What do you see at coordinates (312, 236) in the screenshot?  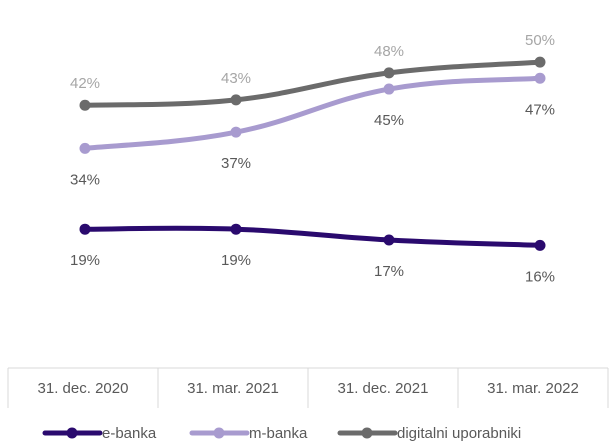 I see `series-line-e-banka` at bounding box center [312, 236].